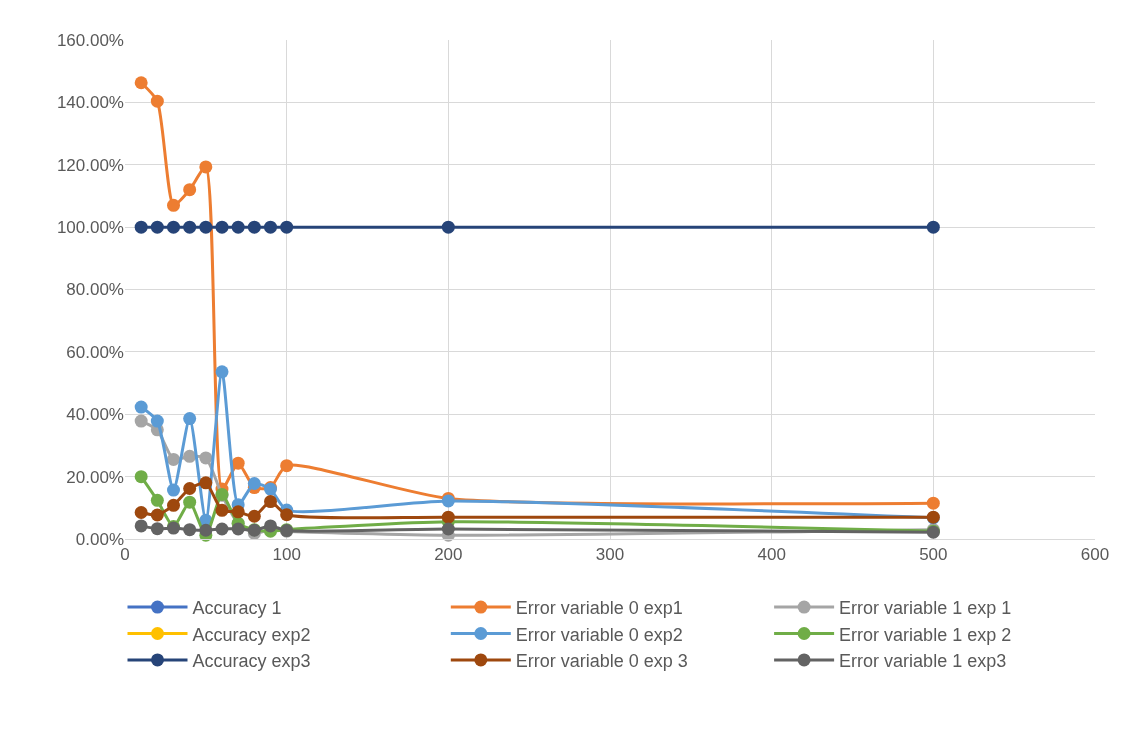 The height and width of the screenshot is (744, 1131). What do you see at coordinates (1095, 555) in the screenshot?
I see `x-tick-label: 600` at bounding box center [1095, 555].